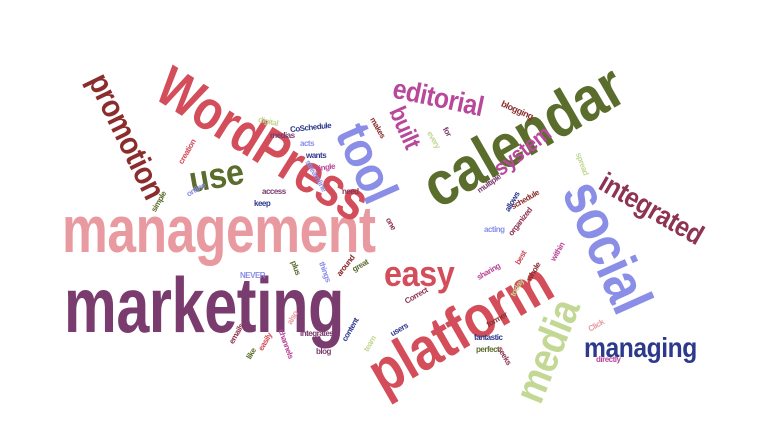 Image resolution: width=770 pixels, height=441 pixels. What do you see at coordinates (251, 353) in the screenshot?
I see `word-like: like` at bounding box center [251, 353].